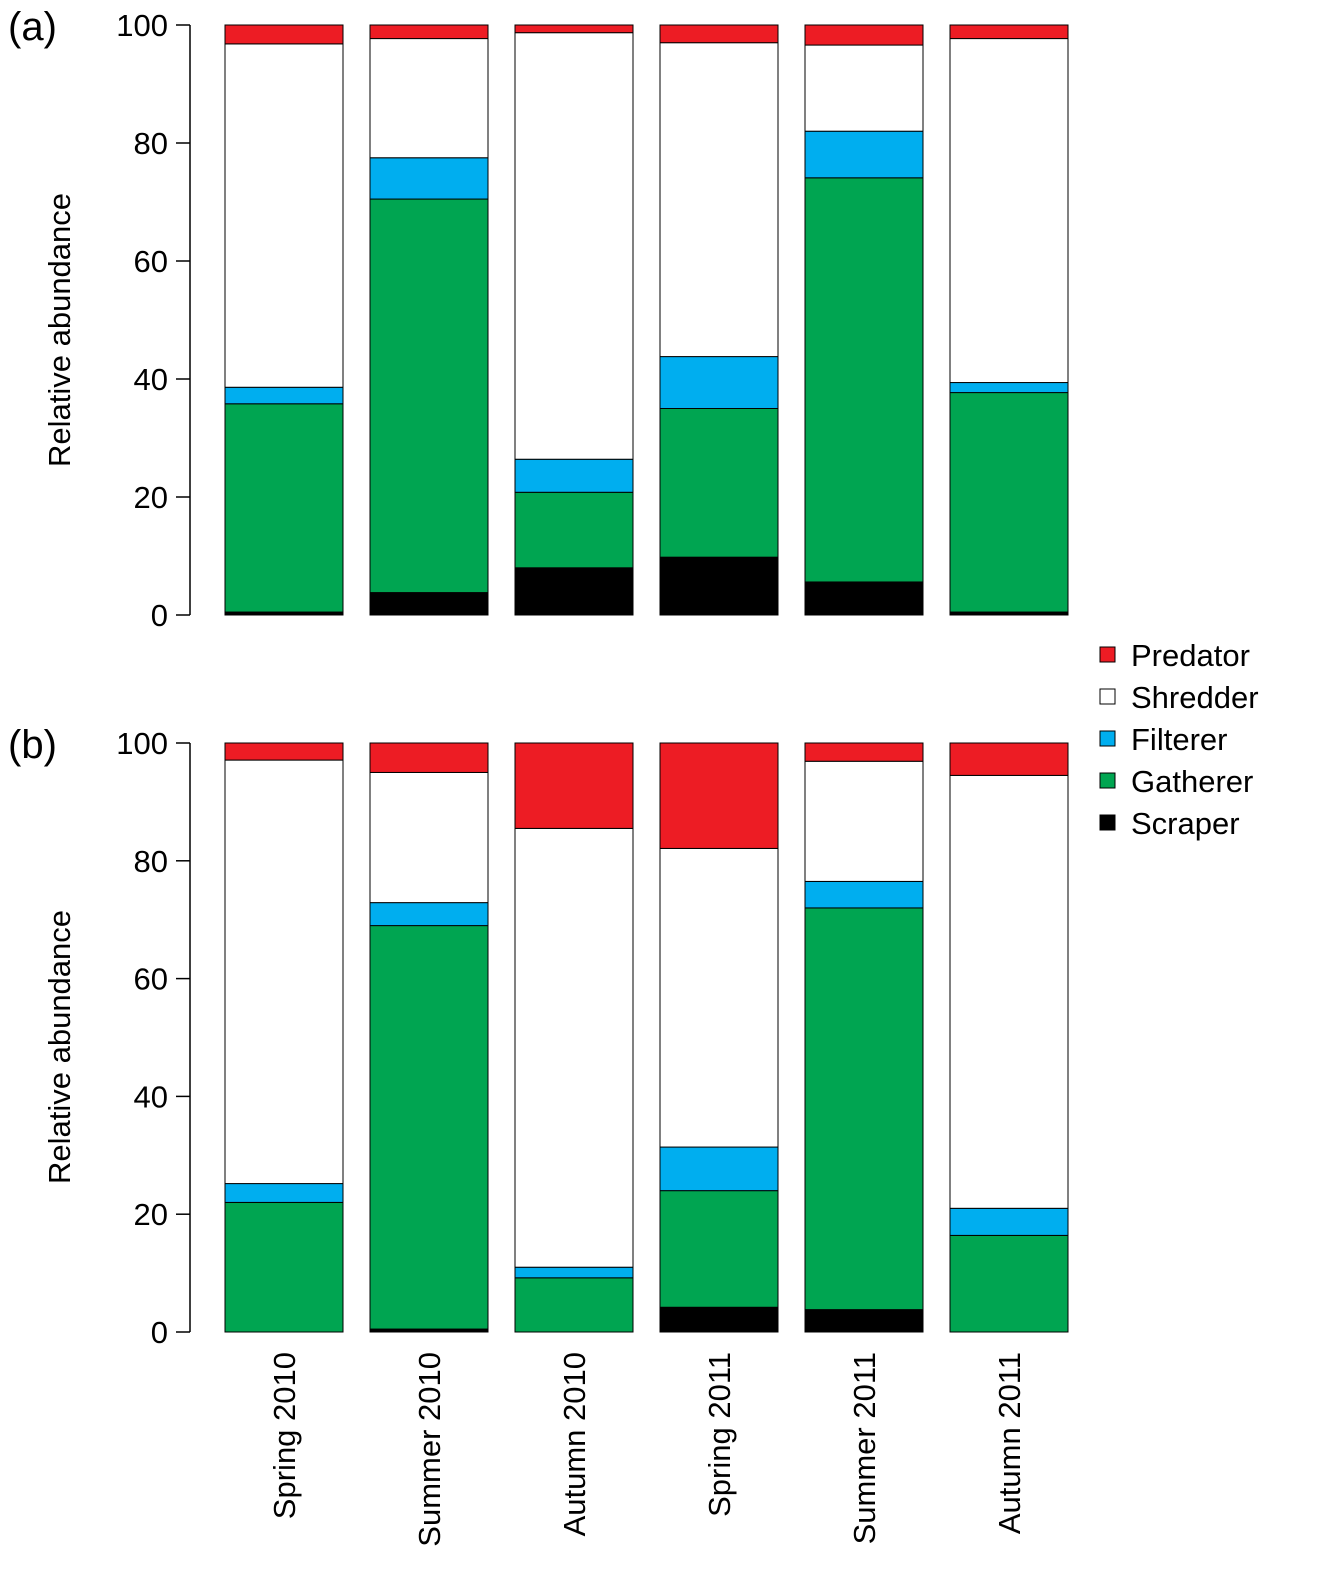 This screenshot has height=1594, width=1321. What do you see at coordinates (1009, 502) in the screenshot?
I see `panel-a-bar-autumn-2011-gatherer` at bounding box center [1009, 502].